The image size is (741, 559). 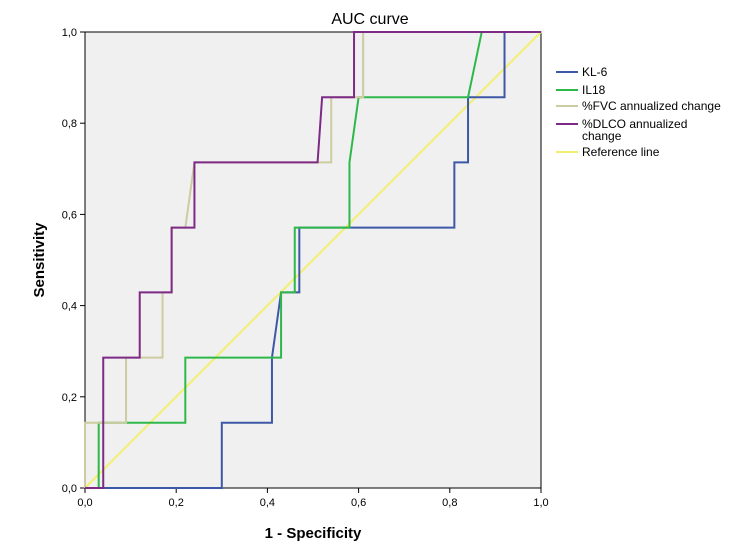 I want to click on x-axis-ticks: 0,0 0,2 0,4 0,6 0,8 1,0, so click(x=313, y=498).